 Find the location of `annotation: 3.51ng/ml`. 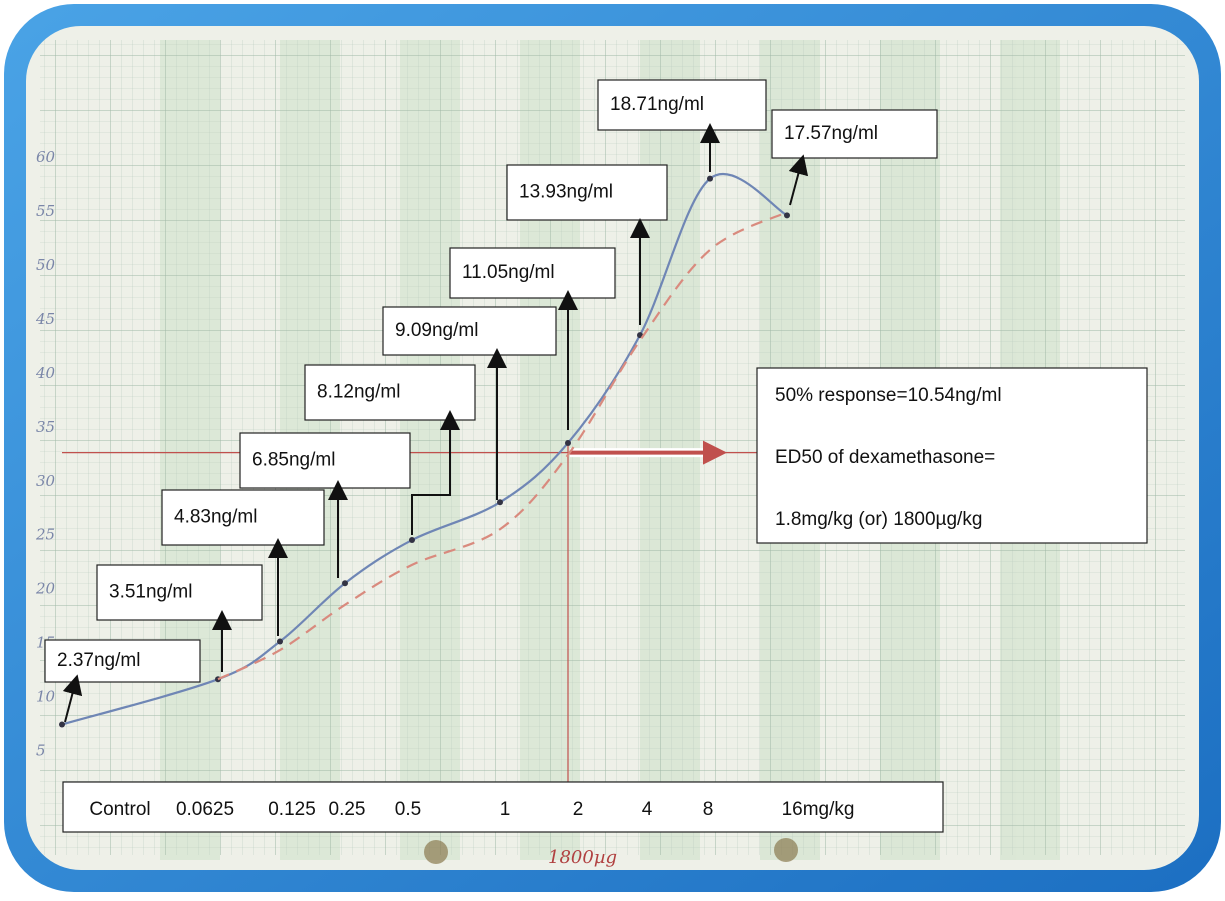

annotation: 3.51ng/ml is located at coordinates (150, 592).